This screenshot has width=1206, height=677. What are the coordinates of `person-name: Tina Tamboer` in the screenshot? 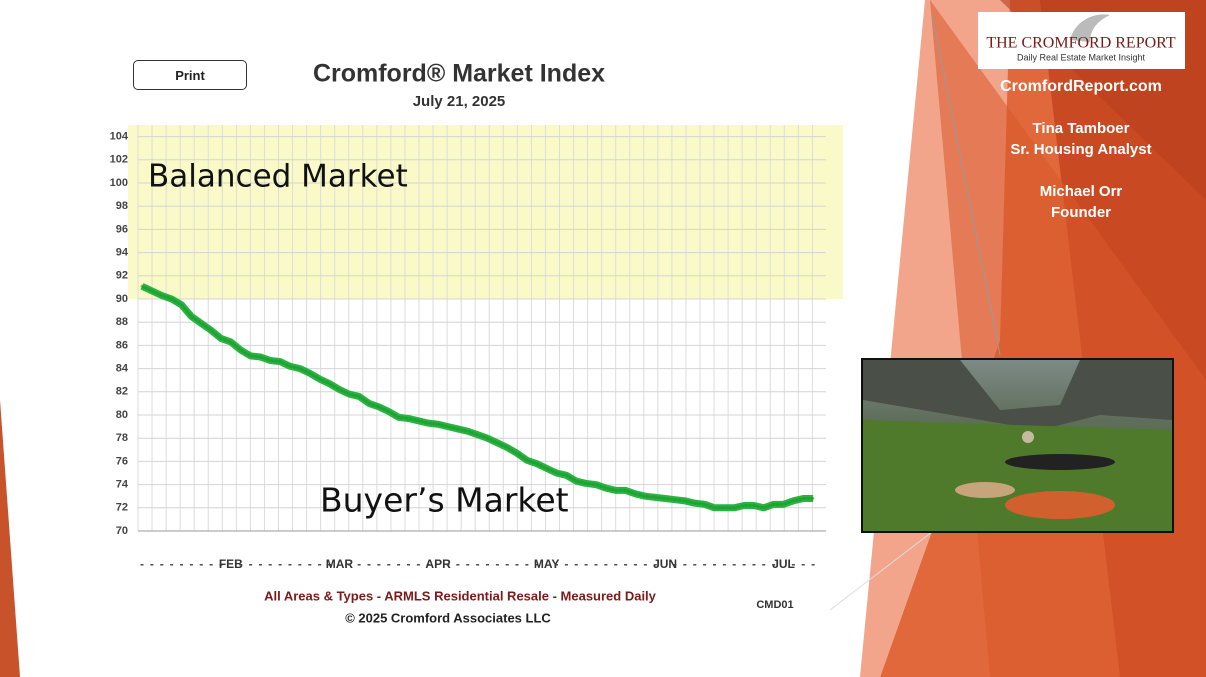 It's located at (1081, 128).